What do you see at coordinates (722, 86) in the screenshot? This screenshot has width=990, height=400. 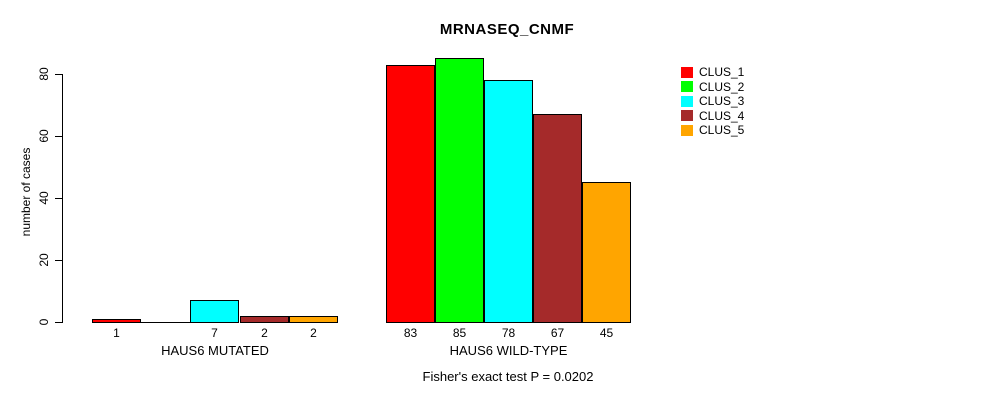 I see `legend-label-clus-2: CLUS_2` at bounding box center [722, 86].